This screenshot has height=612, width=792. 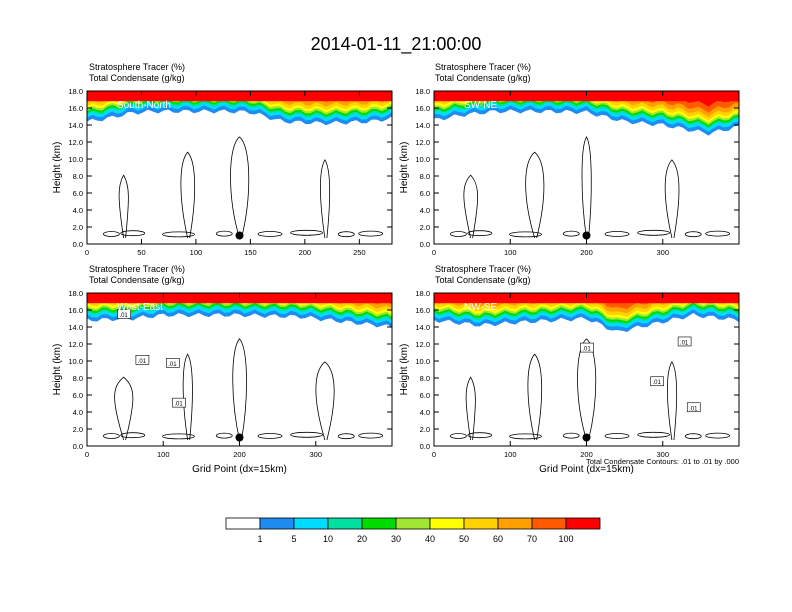 I want to click on panel-label-condensate: Total Condensate (g/kg), so click(x=137, y=280).